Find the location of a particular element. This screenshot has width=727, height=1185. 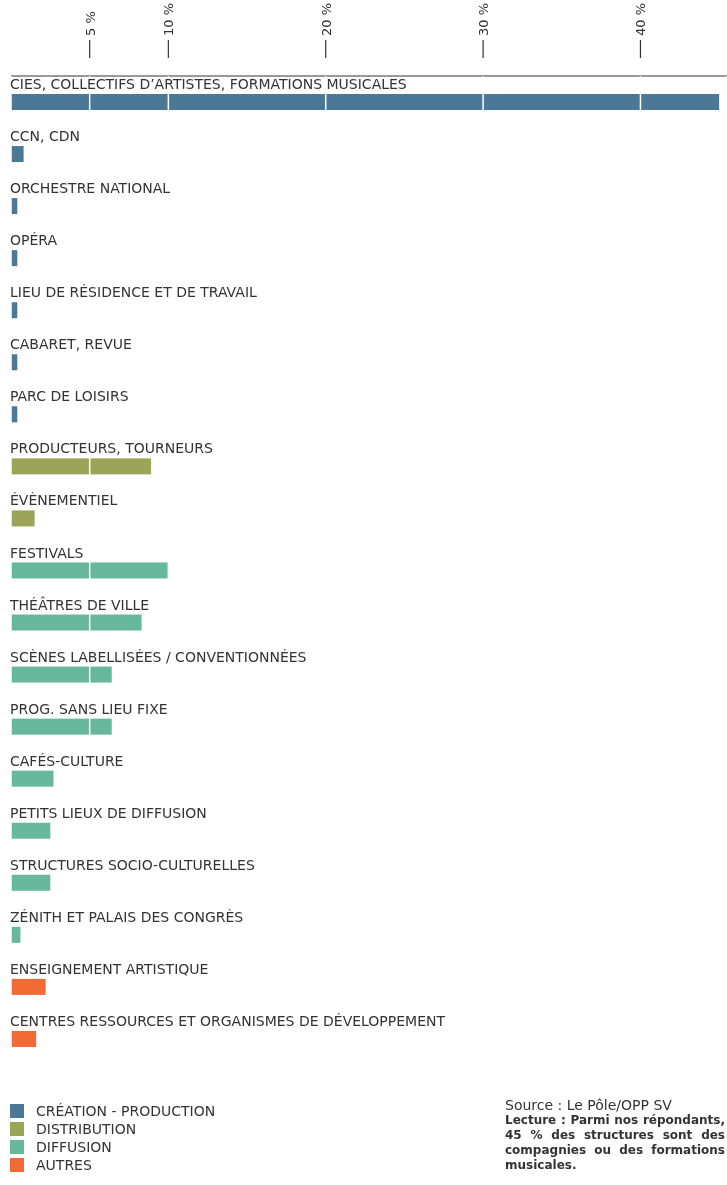

legend-label: CRÉATION - PRODUCTION is located at coordinates (126, 1111).